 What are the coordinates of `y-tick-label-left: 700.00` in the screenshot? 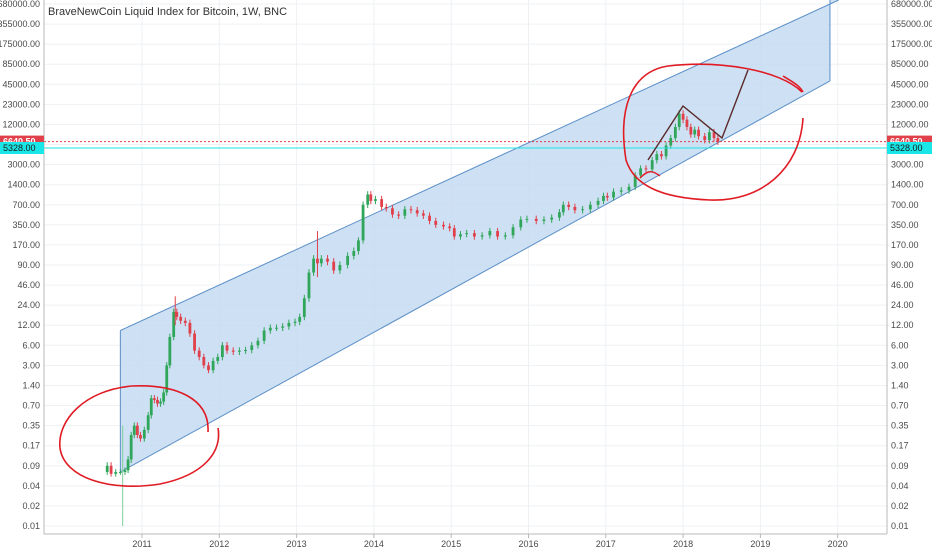 It's located at (26, 205).